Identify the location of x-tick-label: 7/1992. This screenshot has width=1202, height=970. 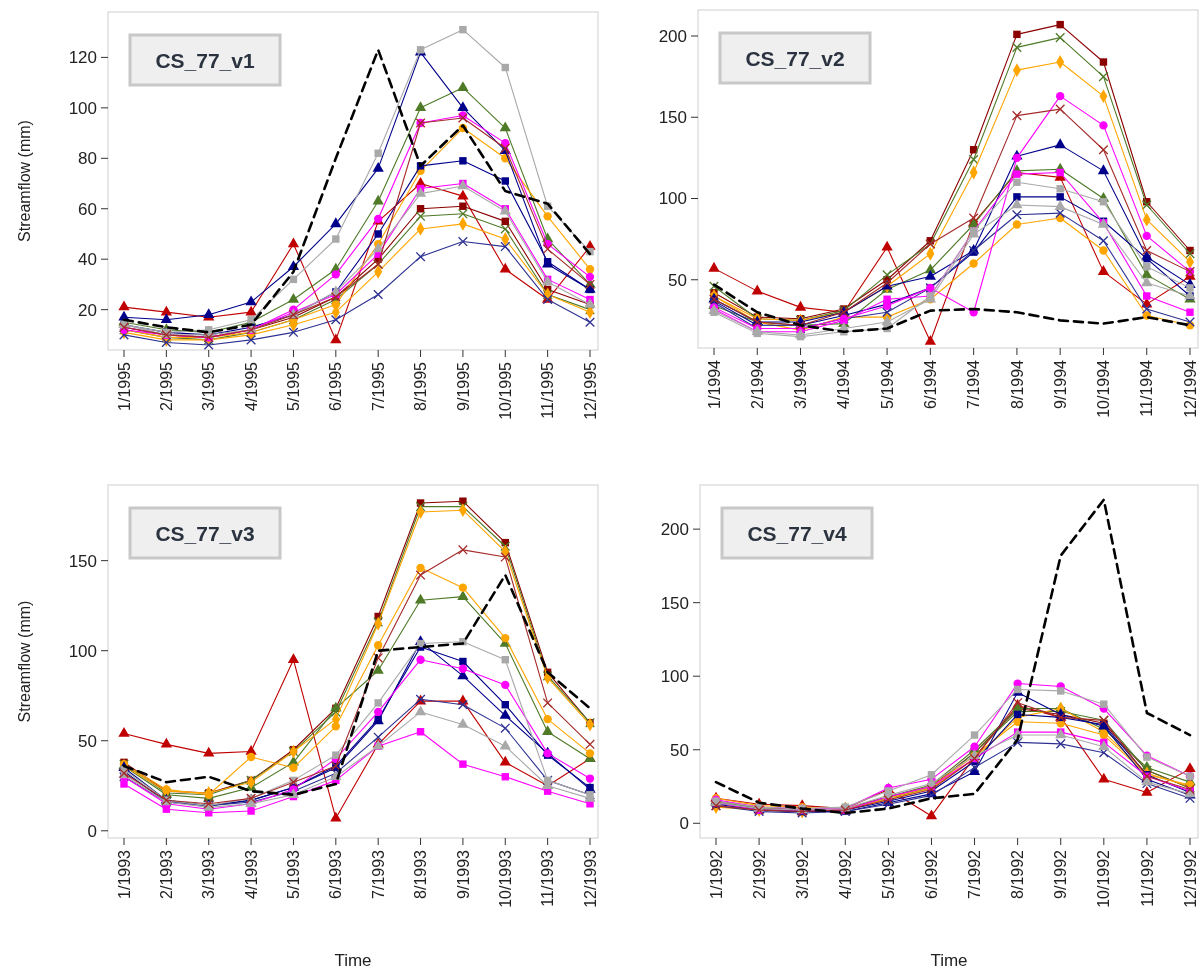
(975, 874).